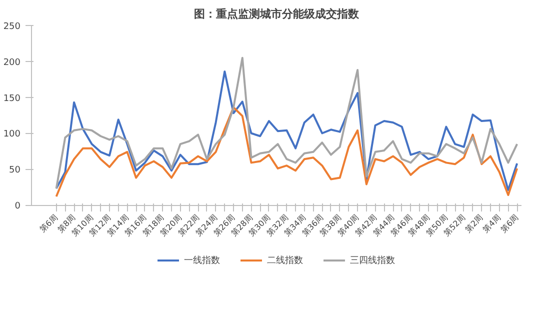 Image resolution: width=543 pixels, height=332 pixels. I want to click on y-tick-label: 200, so click(12, 63).